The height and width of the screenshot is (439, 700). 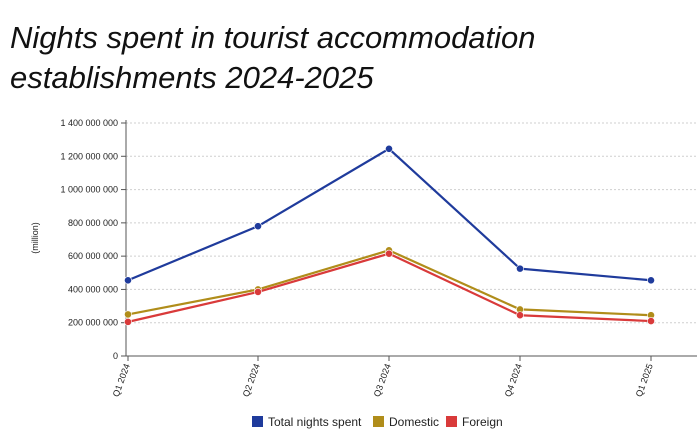 I want to click on legend-item: Domestic, so click(x=406, y=422).